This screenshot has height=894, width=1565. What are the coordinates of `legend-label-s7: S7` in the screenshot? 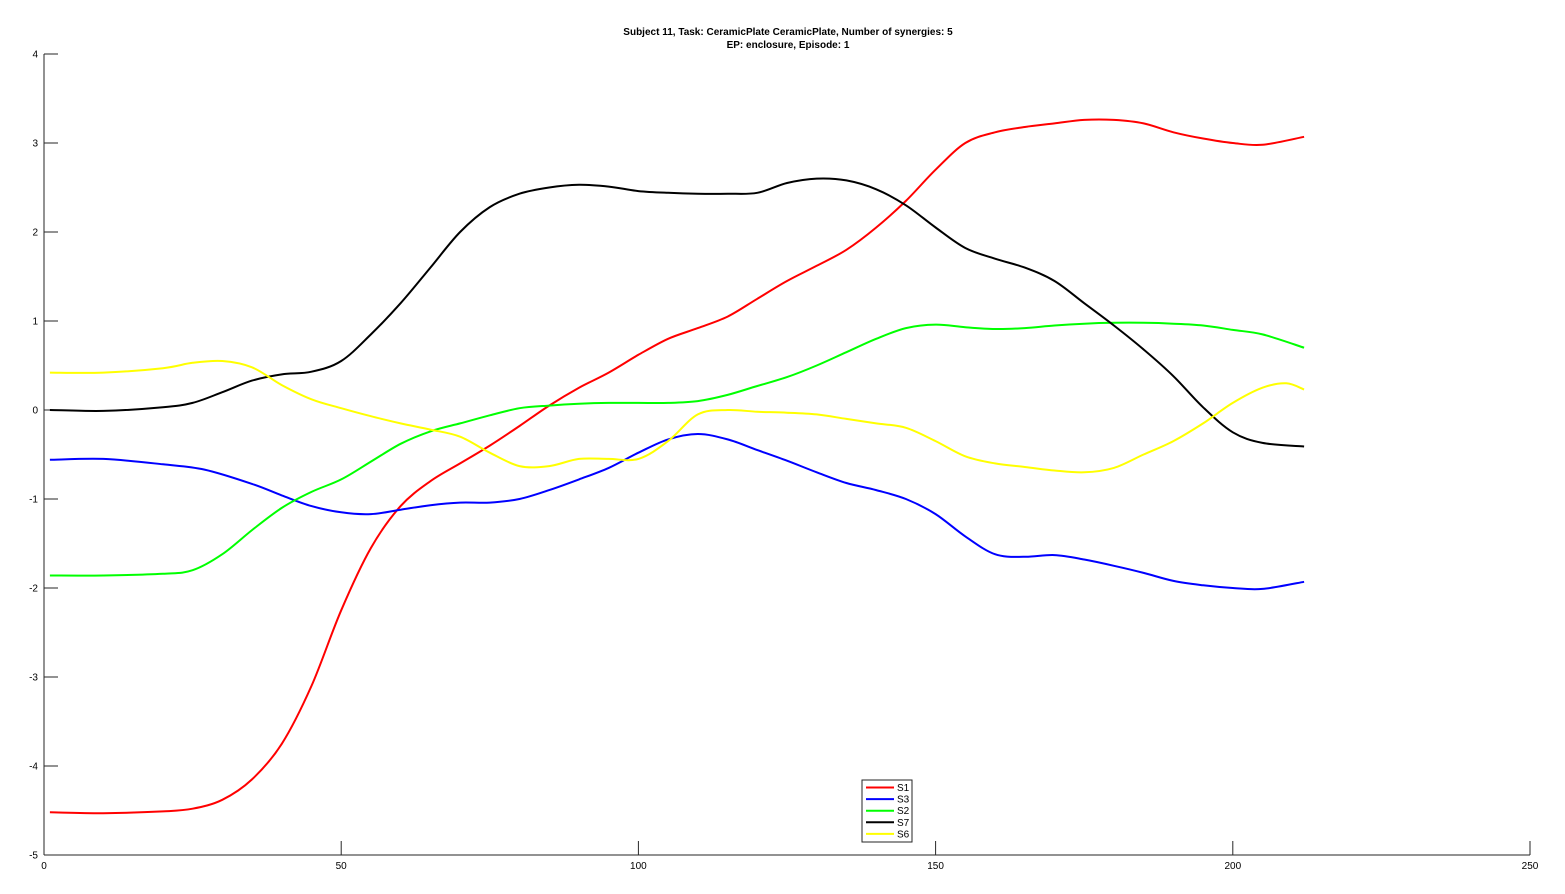 It's located at (903, 823).